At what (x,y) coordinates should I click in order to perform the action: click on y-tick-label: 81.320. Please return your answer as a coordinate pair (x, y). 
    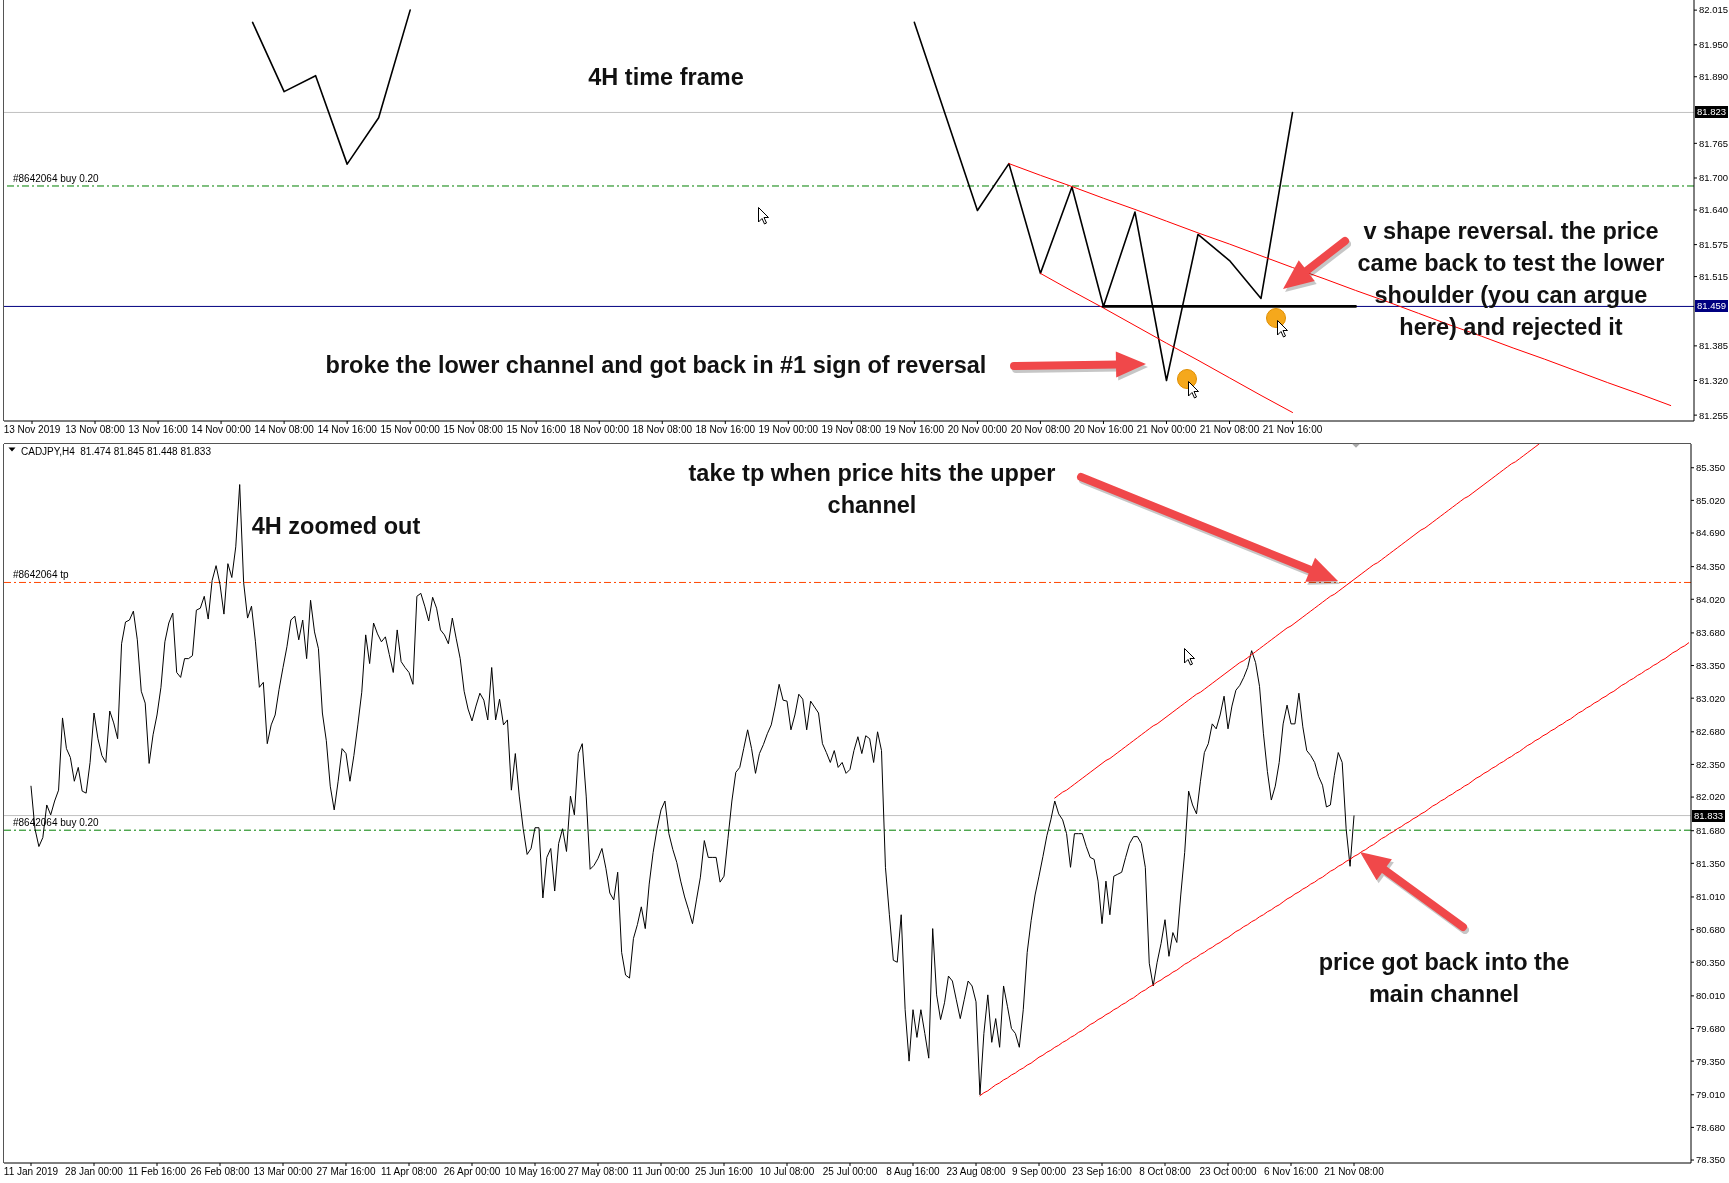
    Looking at the image, I should click on (1714, 380).